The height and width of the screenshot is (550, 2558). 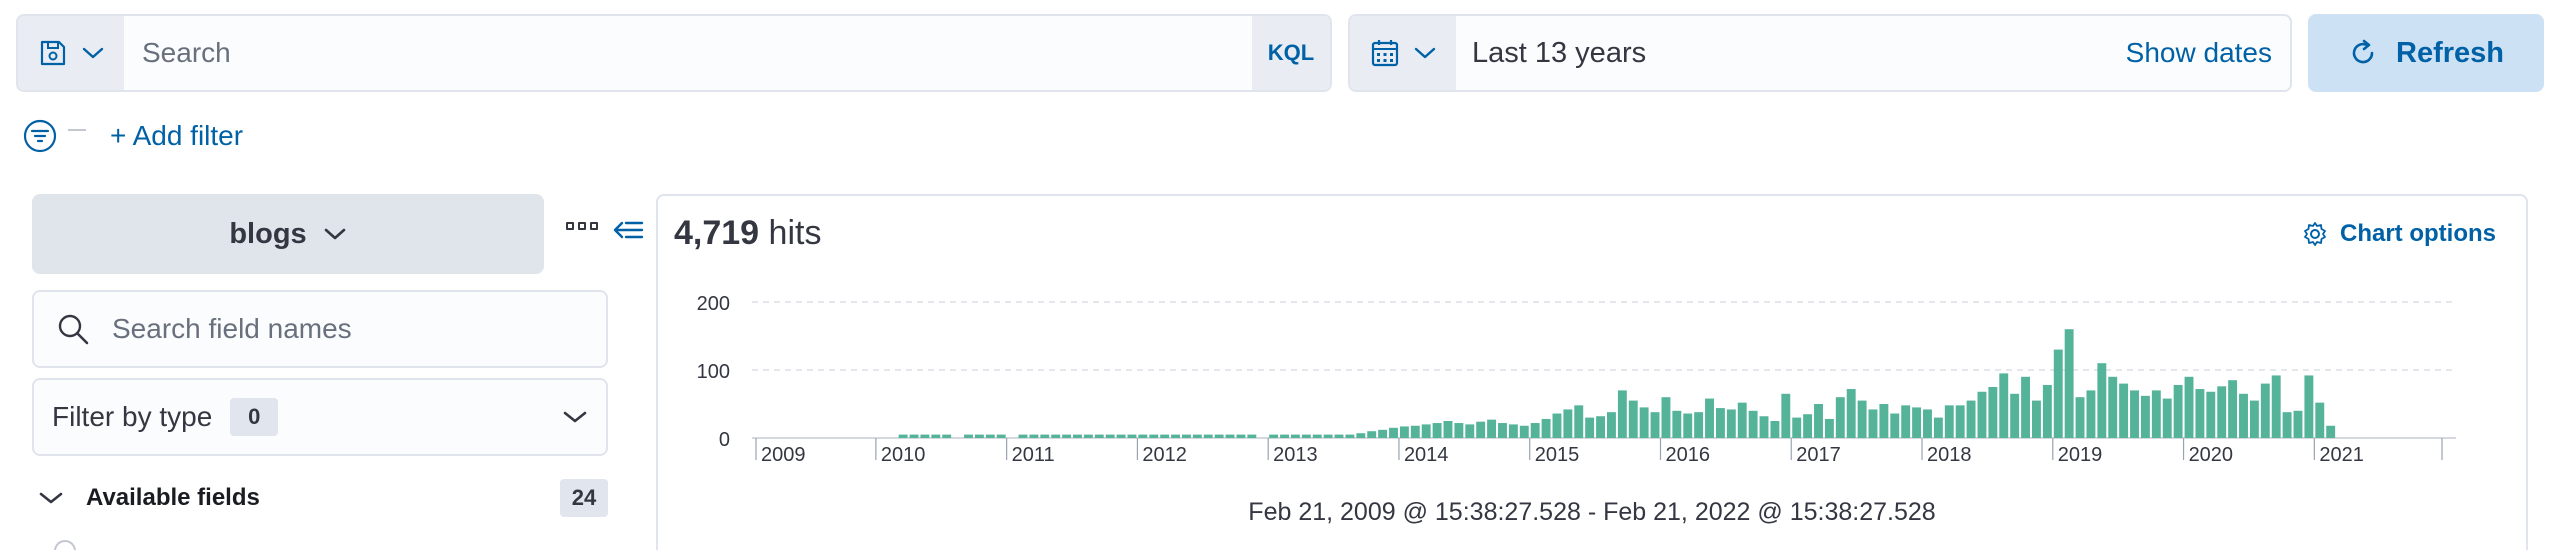 I want to click on search-input: Search, so click(x=688, y=53).